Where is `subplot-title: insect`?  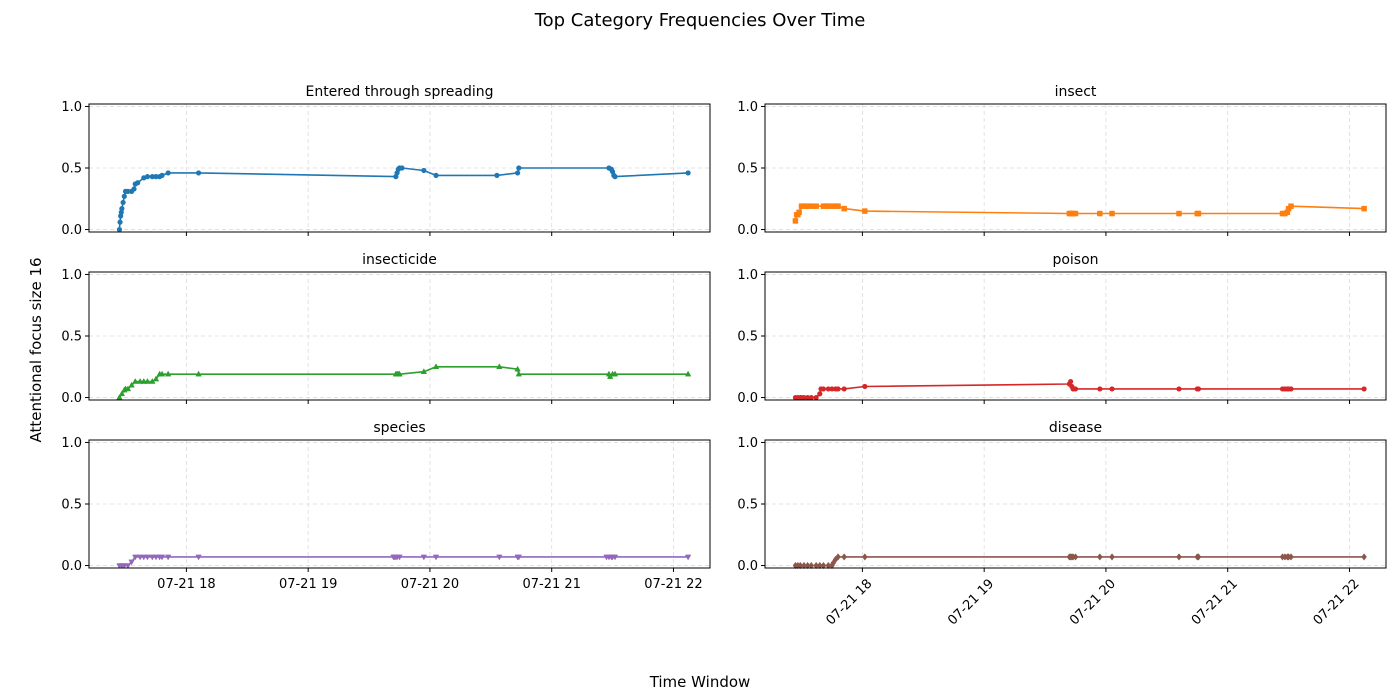 subplot-title: insect is located at coordinates (1076, 92).